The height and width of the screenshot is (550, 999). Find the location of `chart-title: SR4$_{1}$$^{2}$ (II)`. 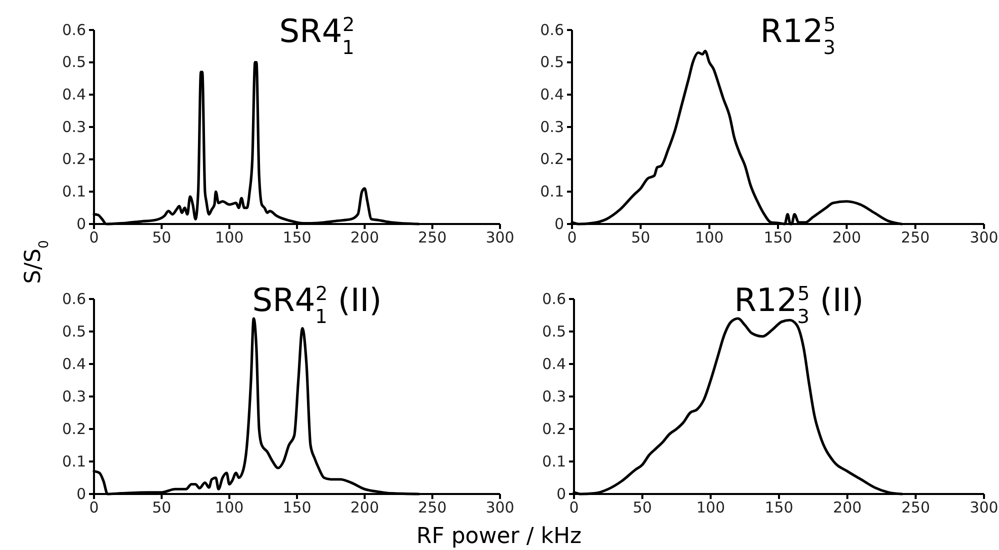

chart-title: SR4$_{1}$$^{2}$ (II) is located at coordinates (317, 304).